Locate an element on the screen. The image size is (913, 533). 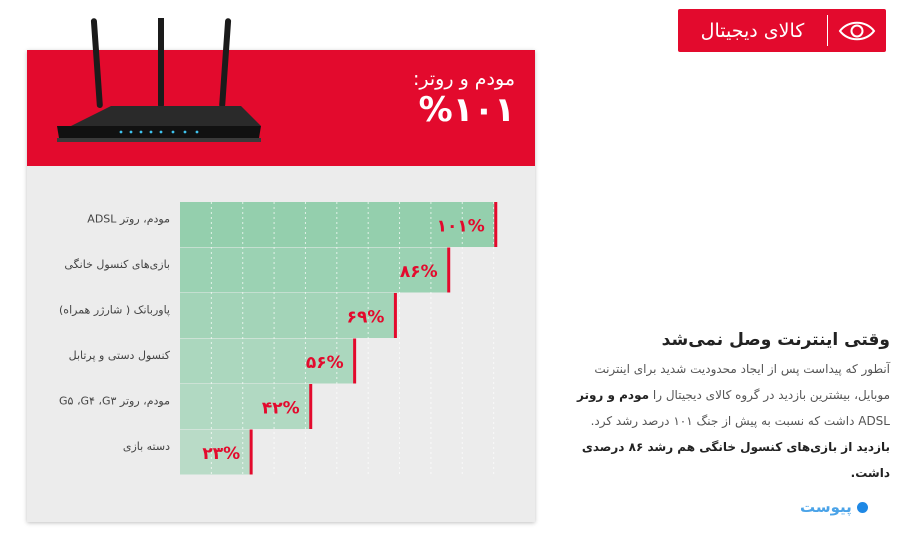
value-label-2: ۶۹% is located at coordinates (366, 318).